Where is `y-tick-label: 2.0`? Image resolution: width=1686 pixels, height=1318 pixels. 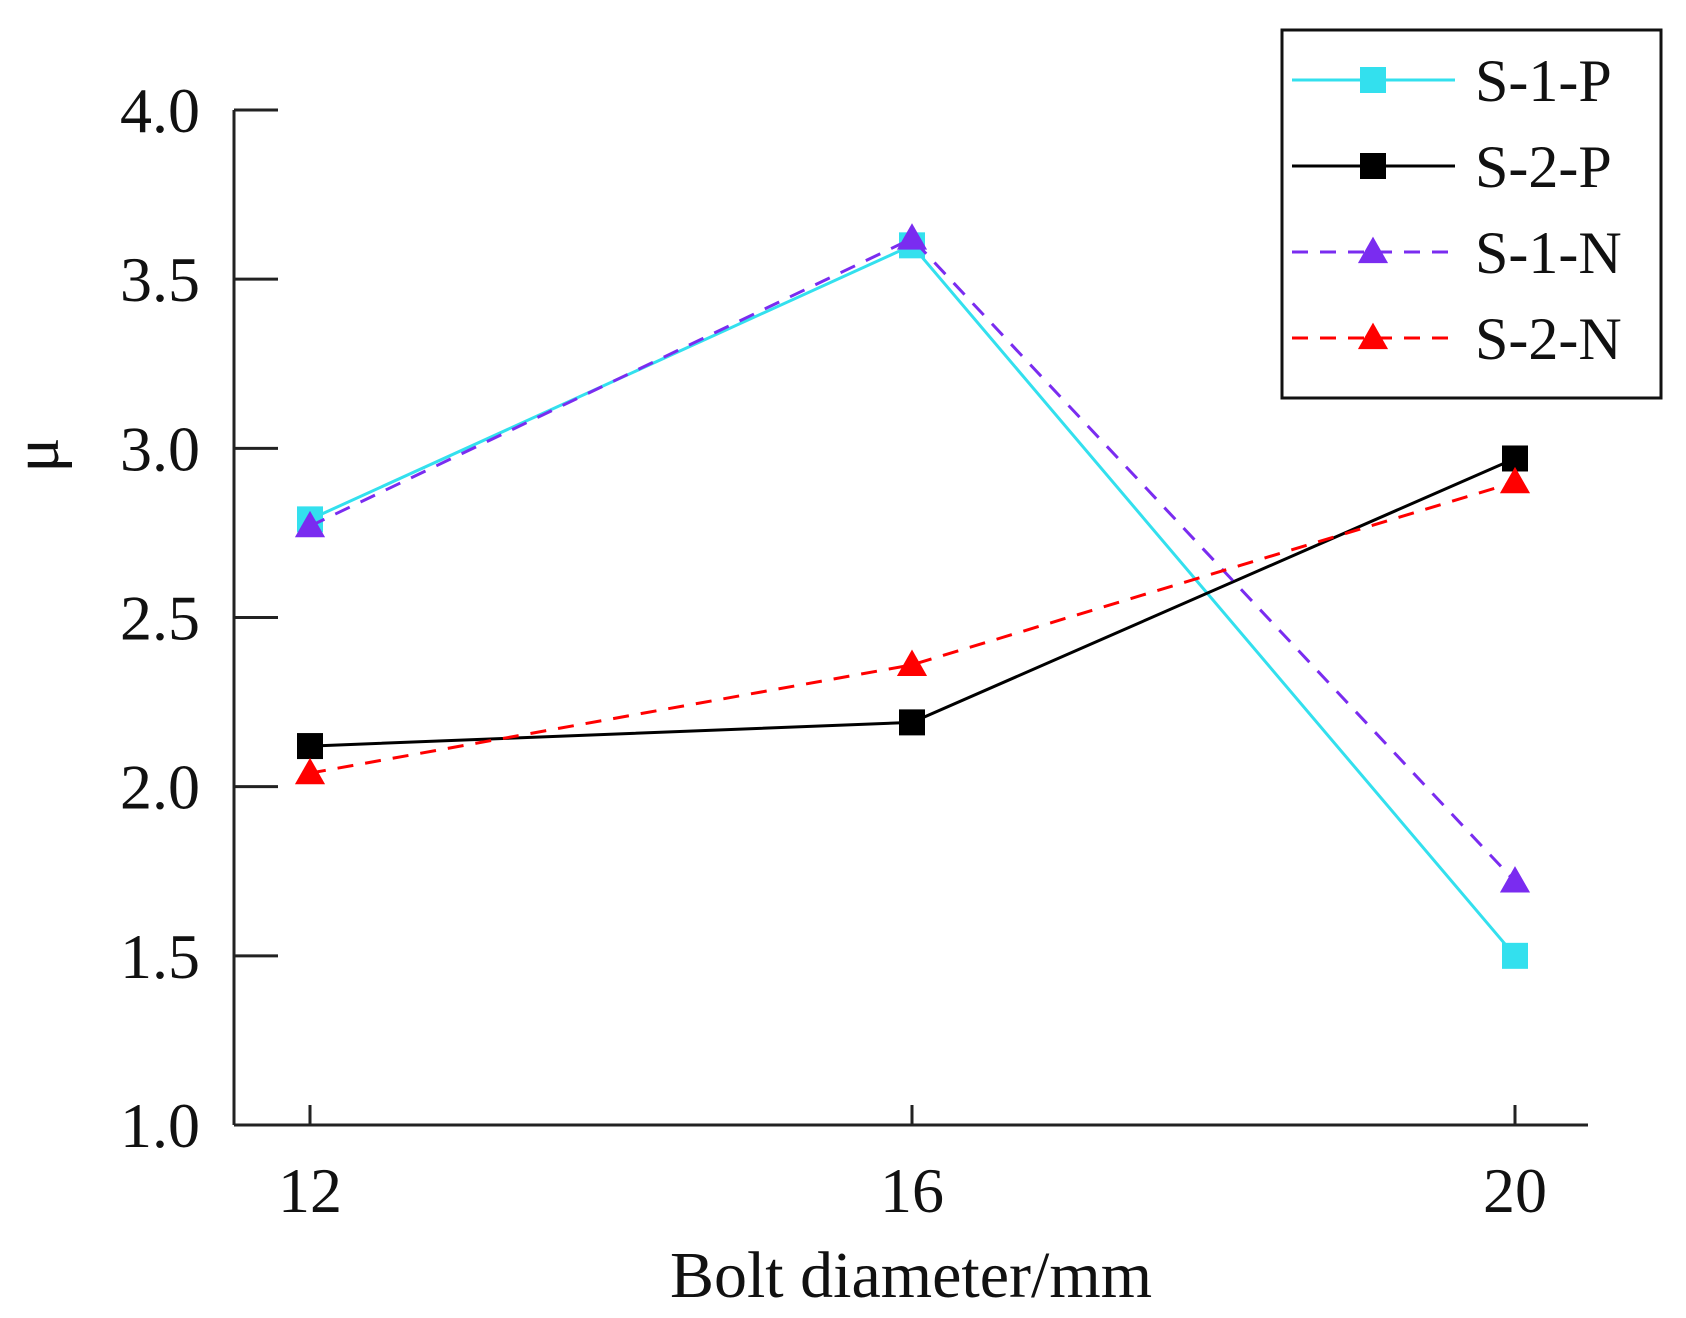 y-tick-label: 2.0 is located at coordinates (160, 787).